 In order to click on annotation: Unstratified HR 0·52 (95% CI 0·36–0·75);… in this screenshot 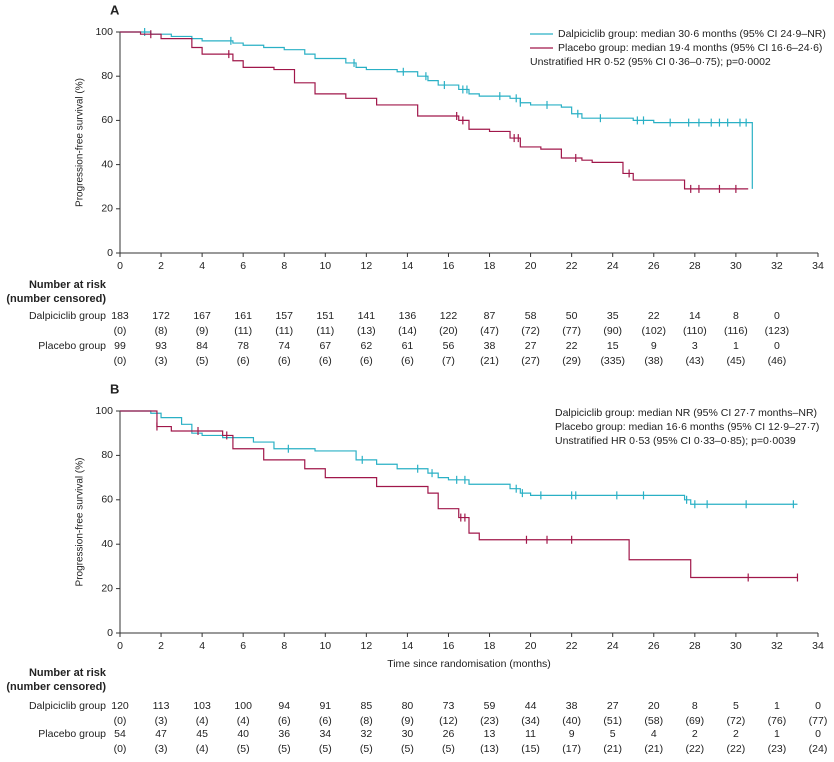, I will do `click(650, 62)`.